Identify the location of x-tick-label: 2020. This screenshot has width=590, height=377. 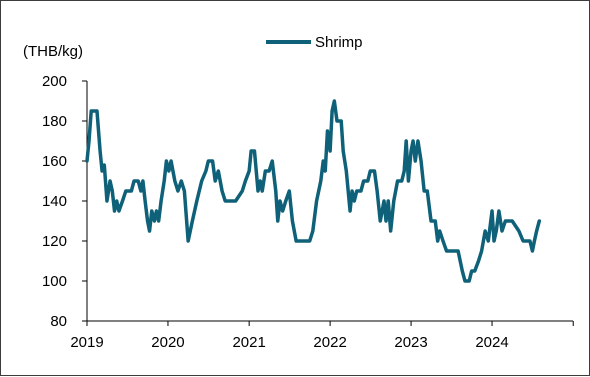
(167, 342).